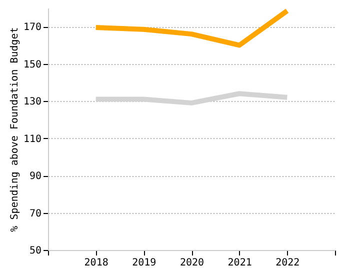  What do you see at coordinates (35, 251) in the screenshot?
I see `y-tick-label: 50` at bounding box center [35, 251].